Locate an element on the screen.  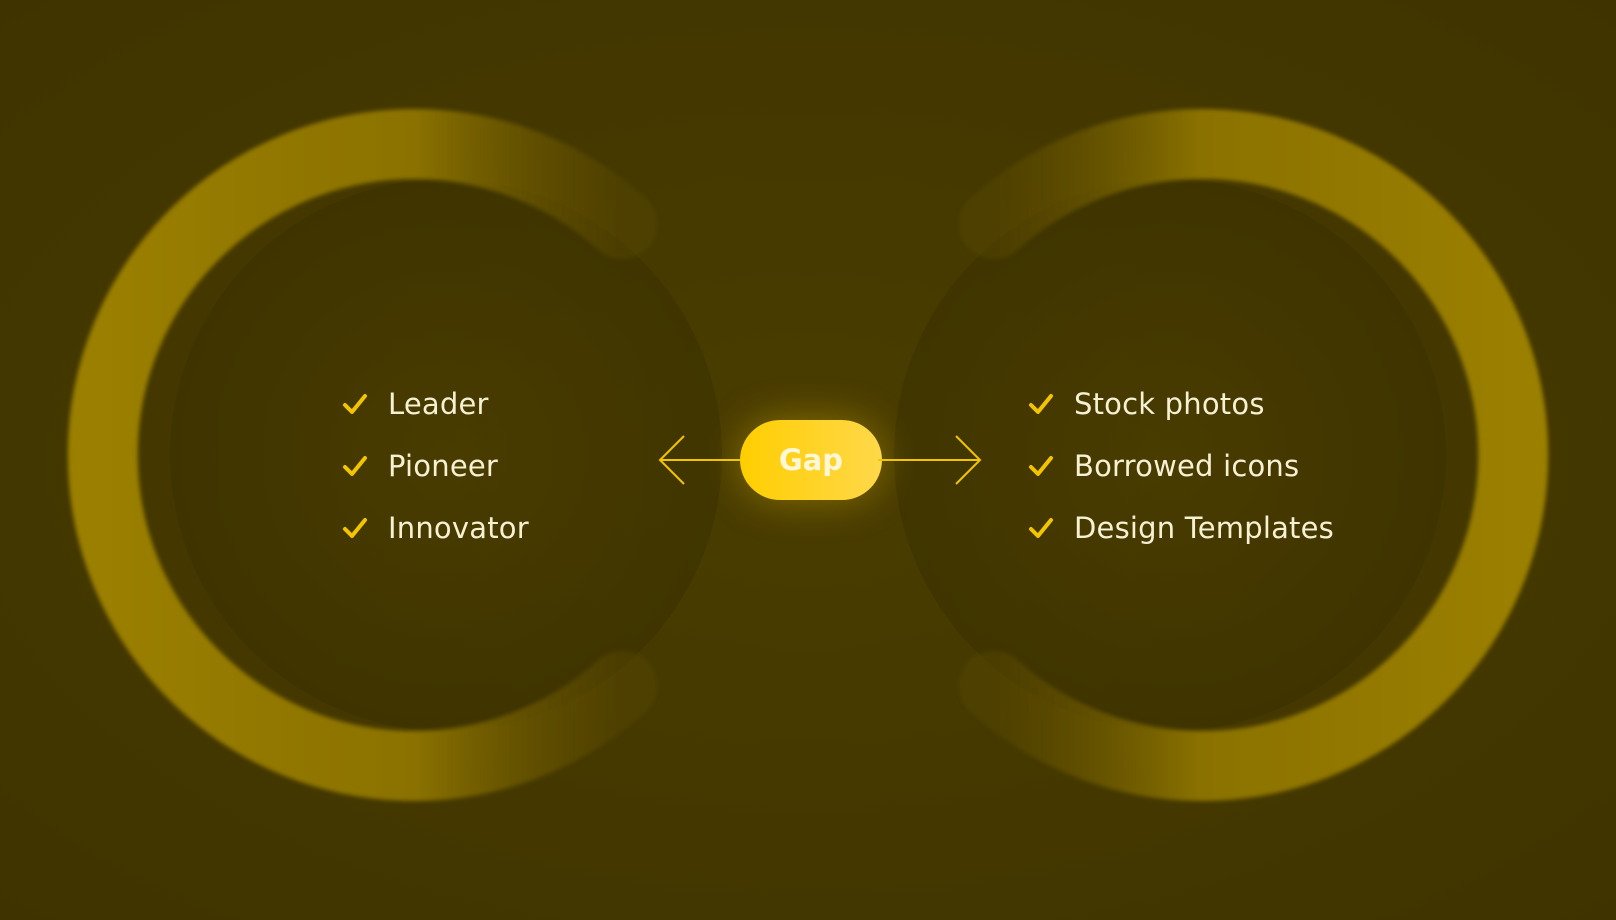
list-item: Borrowed icons is located at coordinates (1180, 466).